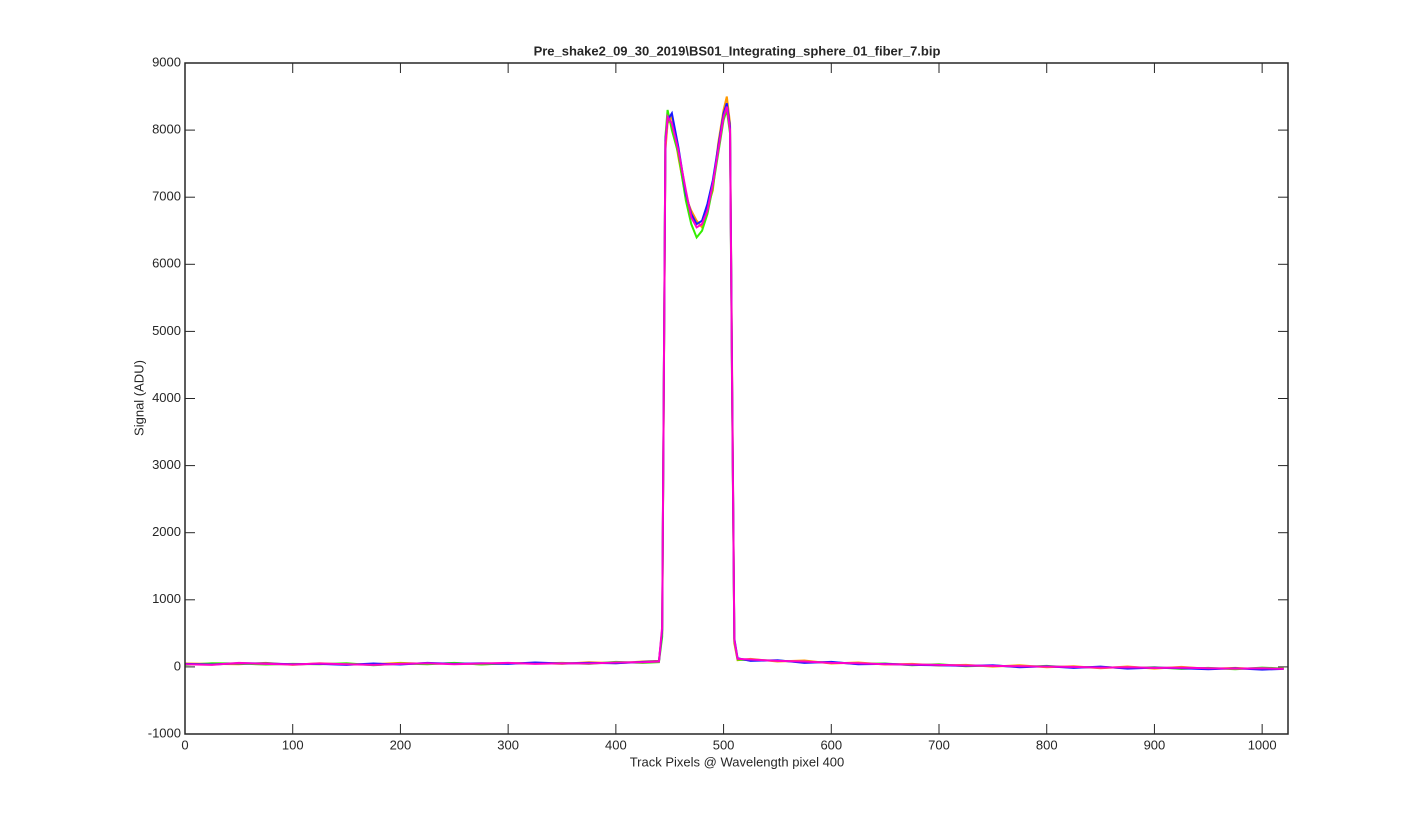 Image resolution: width=1425 pixels, height=830 pixels. Describe the element at coordinates (616, 744) in the screenshot. I see `x-tick-label: 400` at that location.